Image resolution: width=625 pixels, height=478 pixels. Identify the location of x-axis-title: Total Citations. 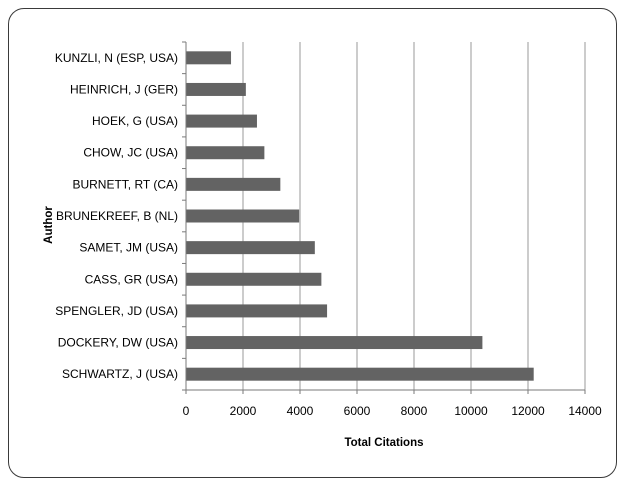
(383, 443).